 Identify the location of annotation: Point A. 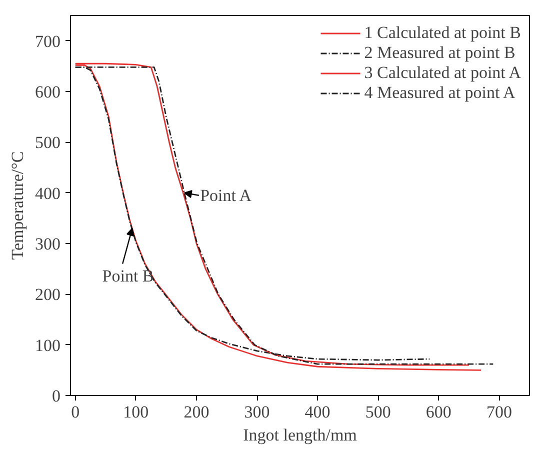
(226, 195).